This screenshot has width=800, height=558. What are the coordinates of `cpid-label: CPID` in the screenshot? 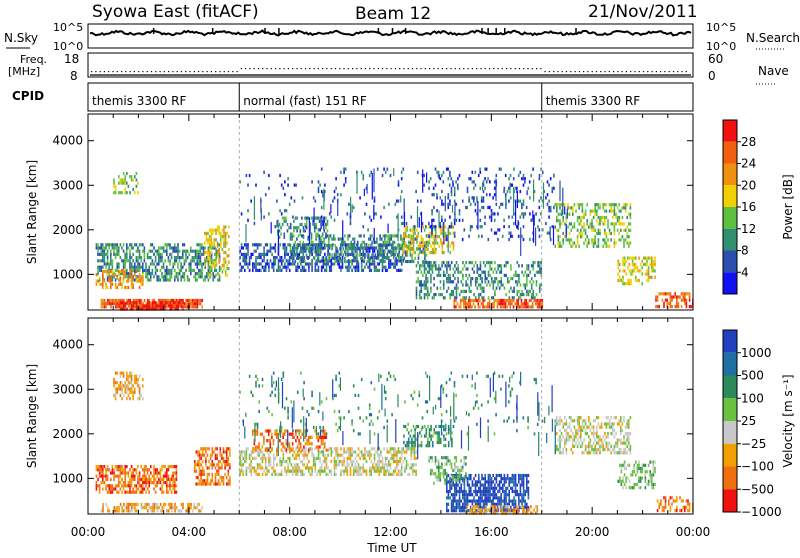 It's located at (28, 96).